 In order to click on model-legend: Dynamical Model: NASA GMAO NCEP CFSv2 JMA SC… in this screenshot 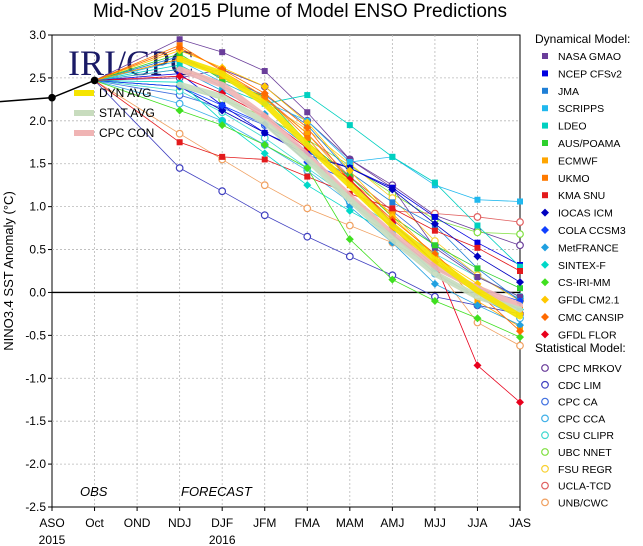, I will do `click(582, 270)`.